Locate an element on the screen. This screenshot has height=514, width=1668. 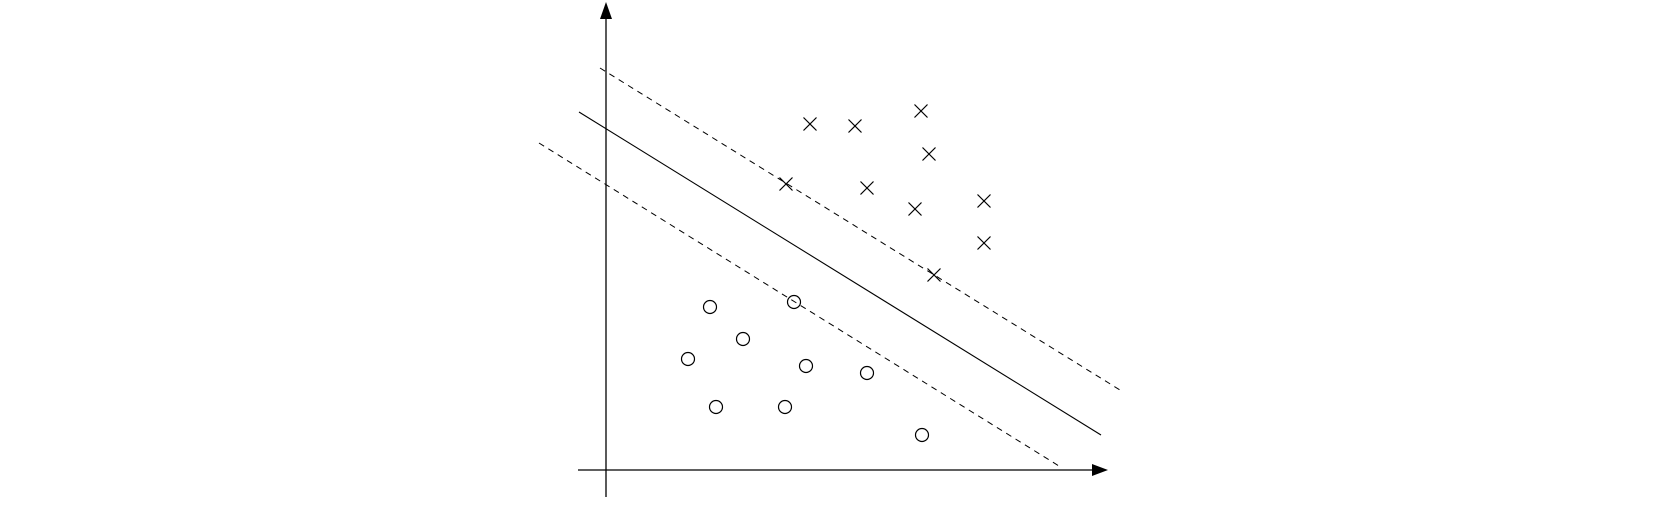
circle-points is located at coordinates (805, 368).